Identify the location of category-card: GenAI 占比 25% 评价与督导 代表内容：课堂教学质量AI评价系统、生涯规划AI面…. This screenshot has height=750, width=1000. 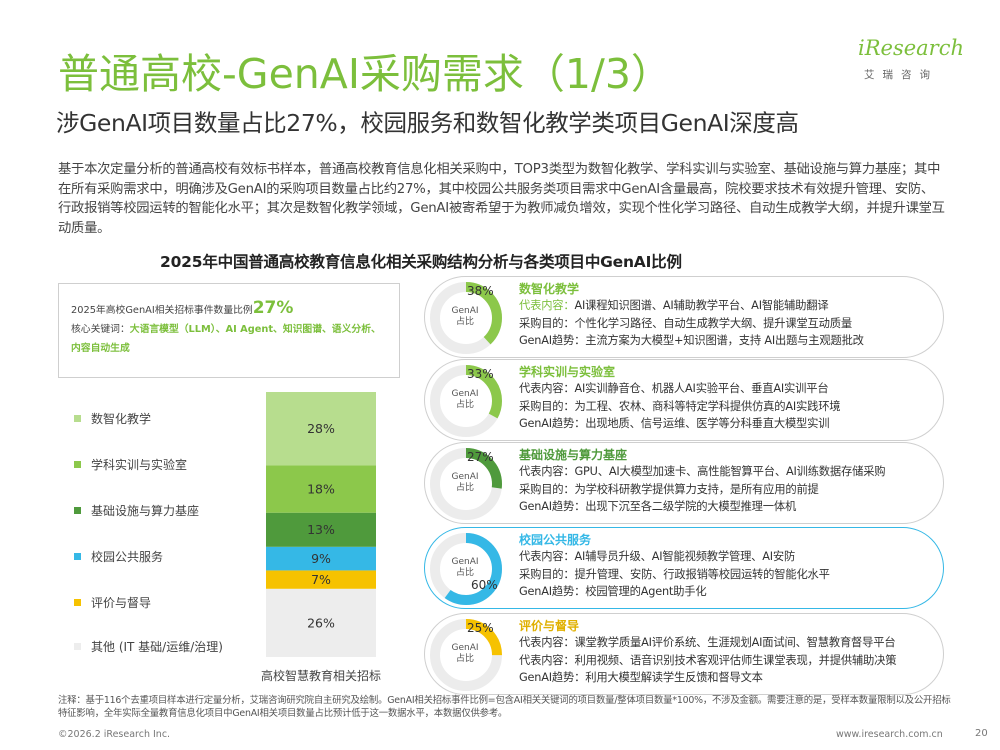
(684, 654).